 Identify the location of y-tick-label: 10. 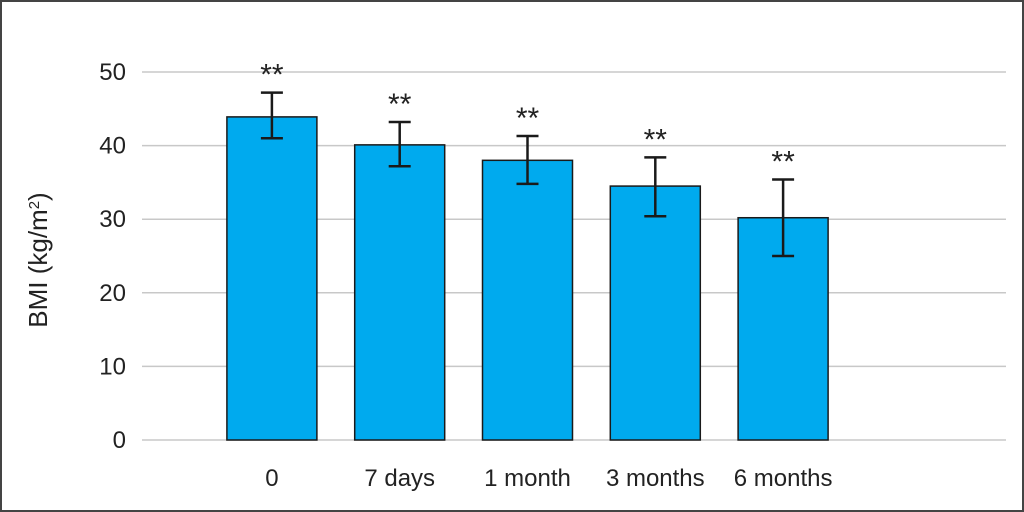
(112, 366).